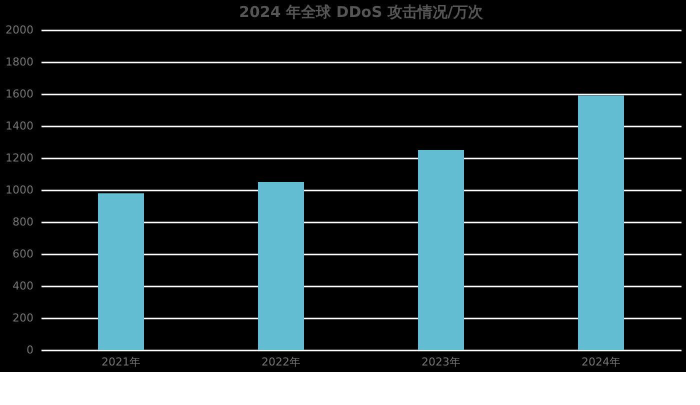 The width and height of the screenshot is (700, 405). Describe the element at coordinates (361, 12) in the screenshot. I see `chart-title: 2024 年全球 DDoS 攻击情况/万次` at that location.